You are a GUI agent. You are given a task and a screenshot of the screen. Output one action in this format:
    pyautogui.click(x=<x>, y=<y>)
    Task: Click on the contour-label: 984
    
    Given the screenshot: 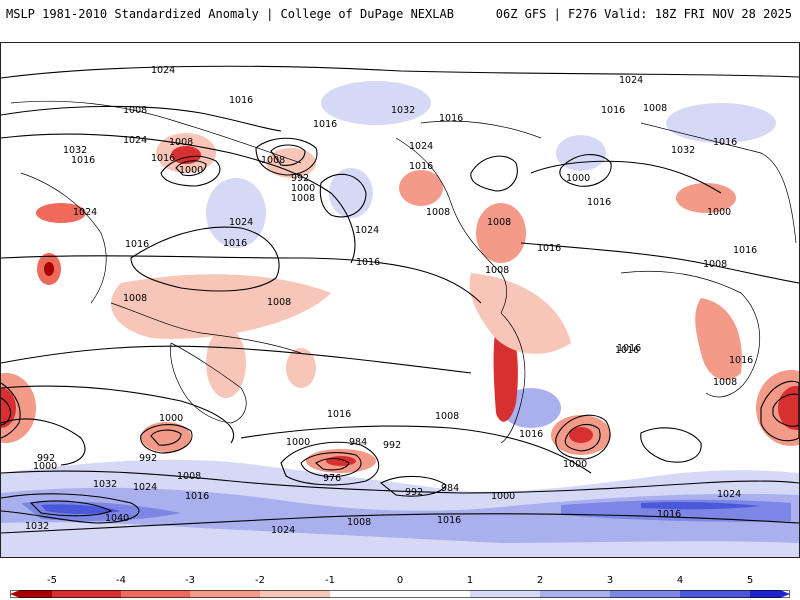 What is the action you would take?
    pyautogui.click(x=450, y=488)
    